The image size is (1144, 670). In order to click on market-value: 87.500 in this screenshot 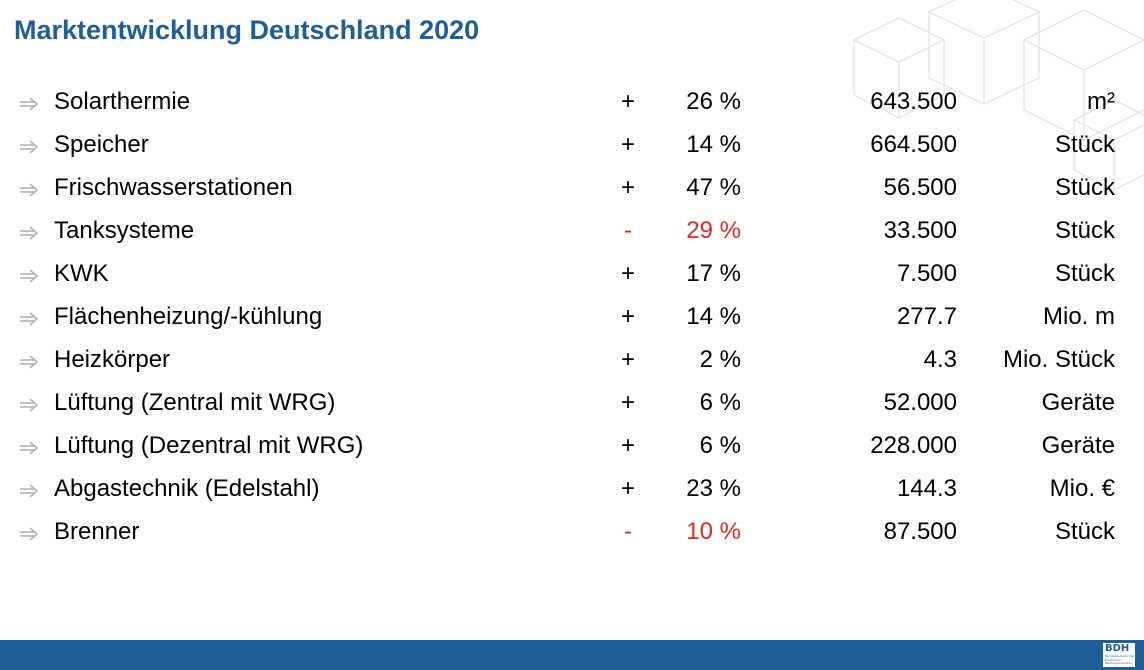, I will do `click(920, 531)`.